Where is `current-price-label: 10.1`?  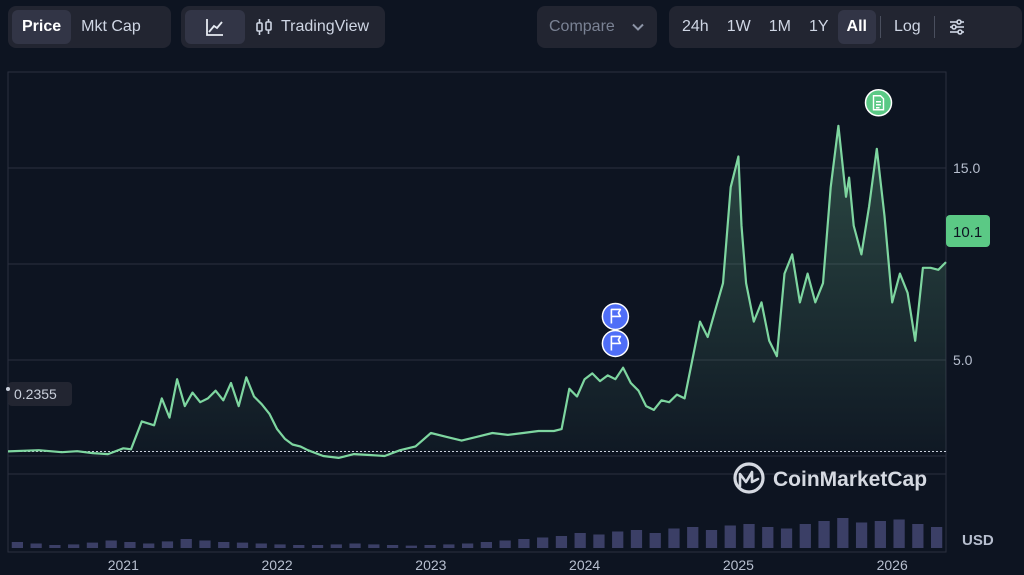 current-price-label: 10.1 is located at coordinates (967, 232).